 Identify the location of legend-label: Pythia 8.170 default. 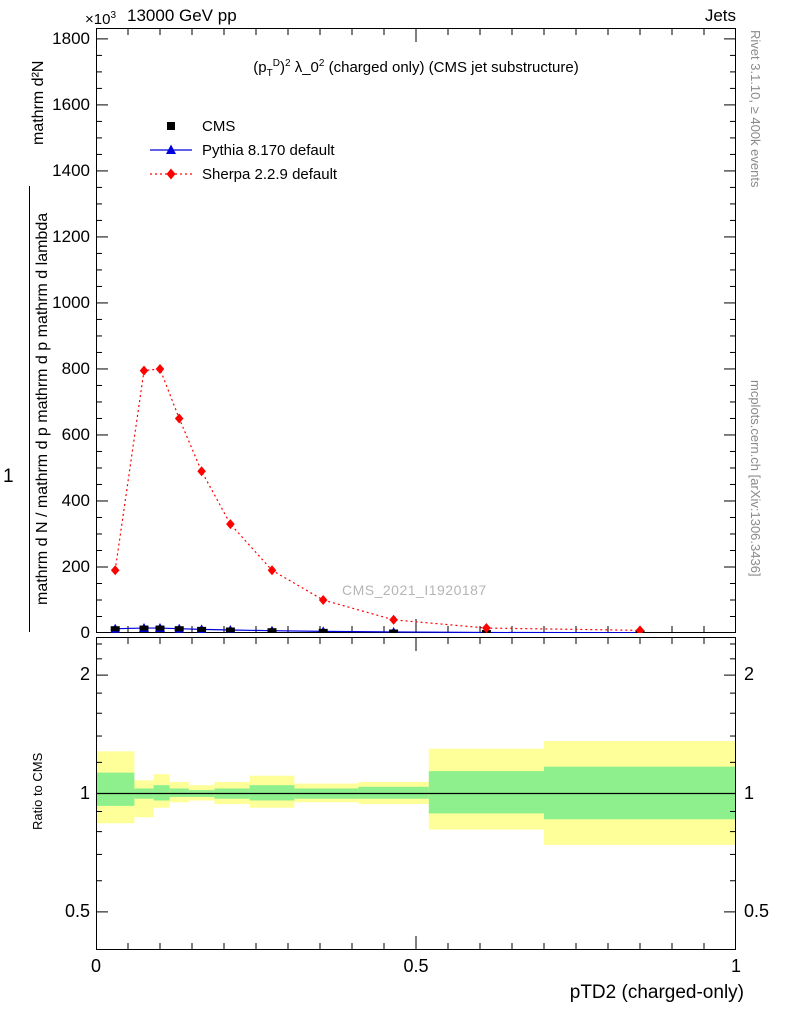
(268, 150).